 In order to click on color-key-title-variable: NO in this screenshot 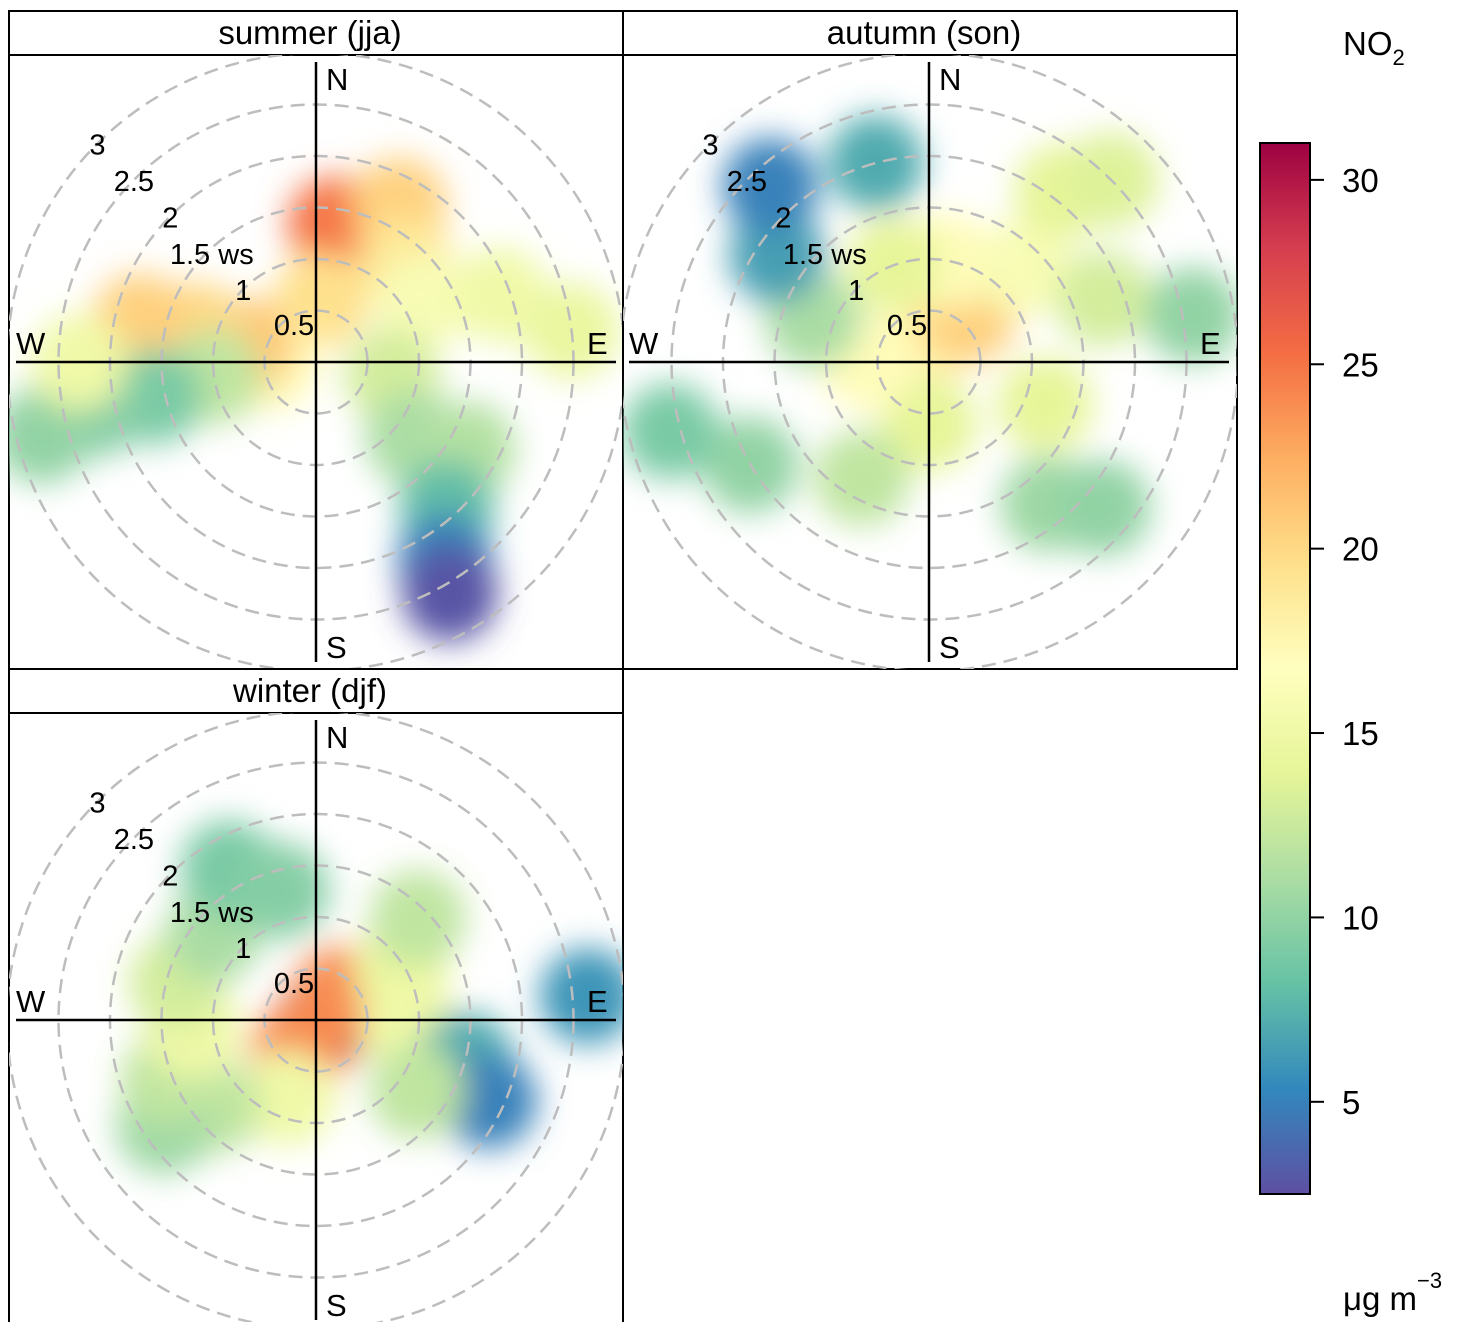, I will do `click(1368, 43)`.